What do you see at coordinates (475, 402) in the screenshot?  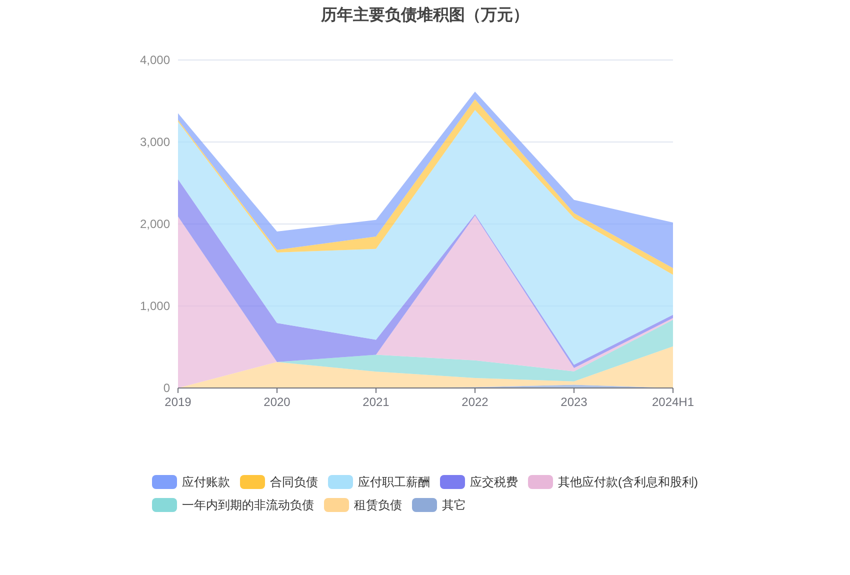 I see `x-tick-label: 2022` at bounding box center [475, 402].